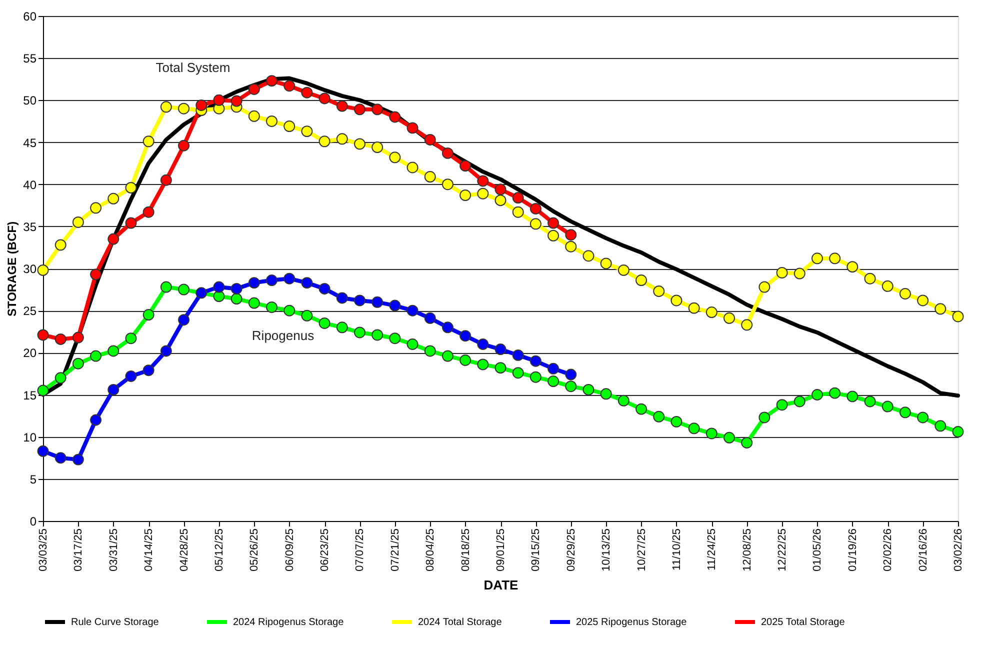 This screenshot has height=668, width=981. Describe the element at coordinates (193, 67) in the screenshot. I see `annotation: Total System` at that location.